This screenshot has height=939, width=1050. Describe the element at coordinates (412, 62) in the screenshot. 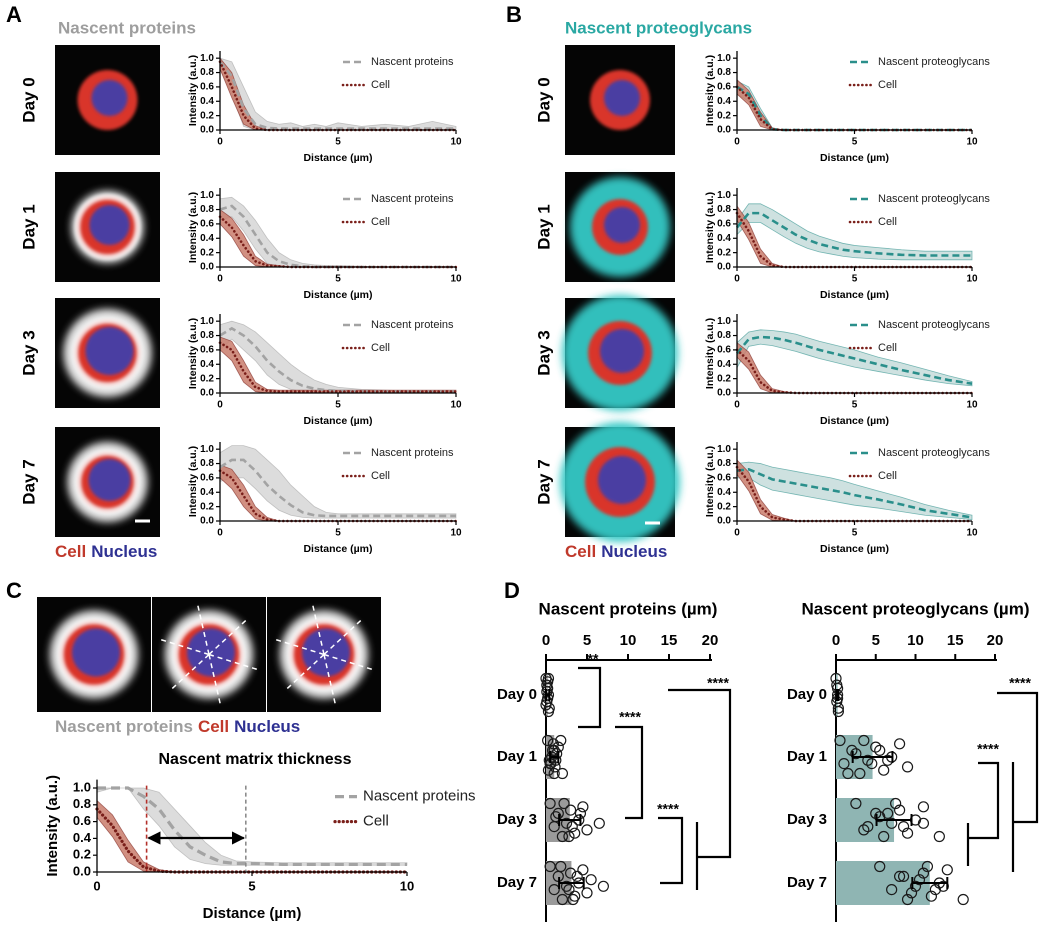

I see `legend-label: Nascent proteins` at that location.